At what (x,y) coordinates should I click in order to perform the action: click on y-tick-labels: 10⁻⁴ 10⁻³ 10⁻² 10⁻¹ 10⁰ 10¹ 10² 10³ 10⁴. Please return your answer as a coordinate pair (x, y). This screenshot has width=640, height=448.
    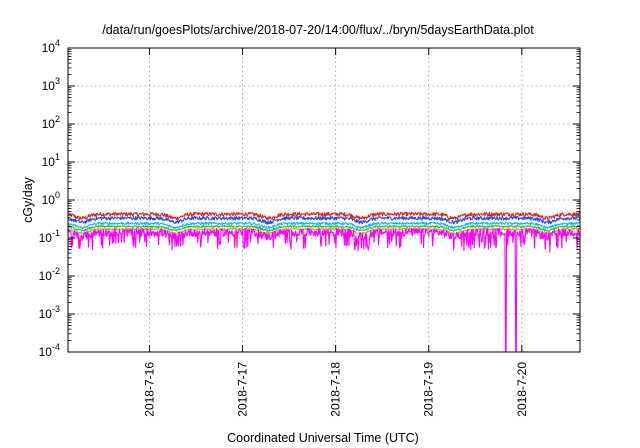
    Looking at the image, I should click on (49, 198).